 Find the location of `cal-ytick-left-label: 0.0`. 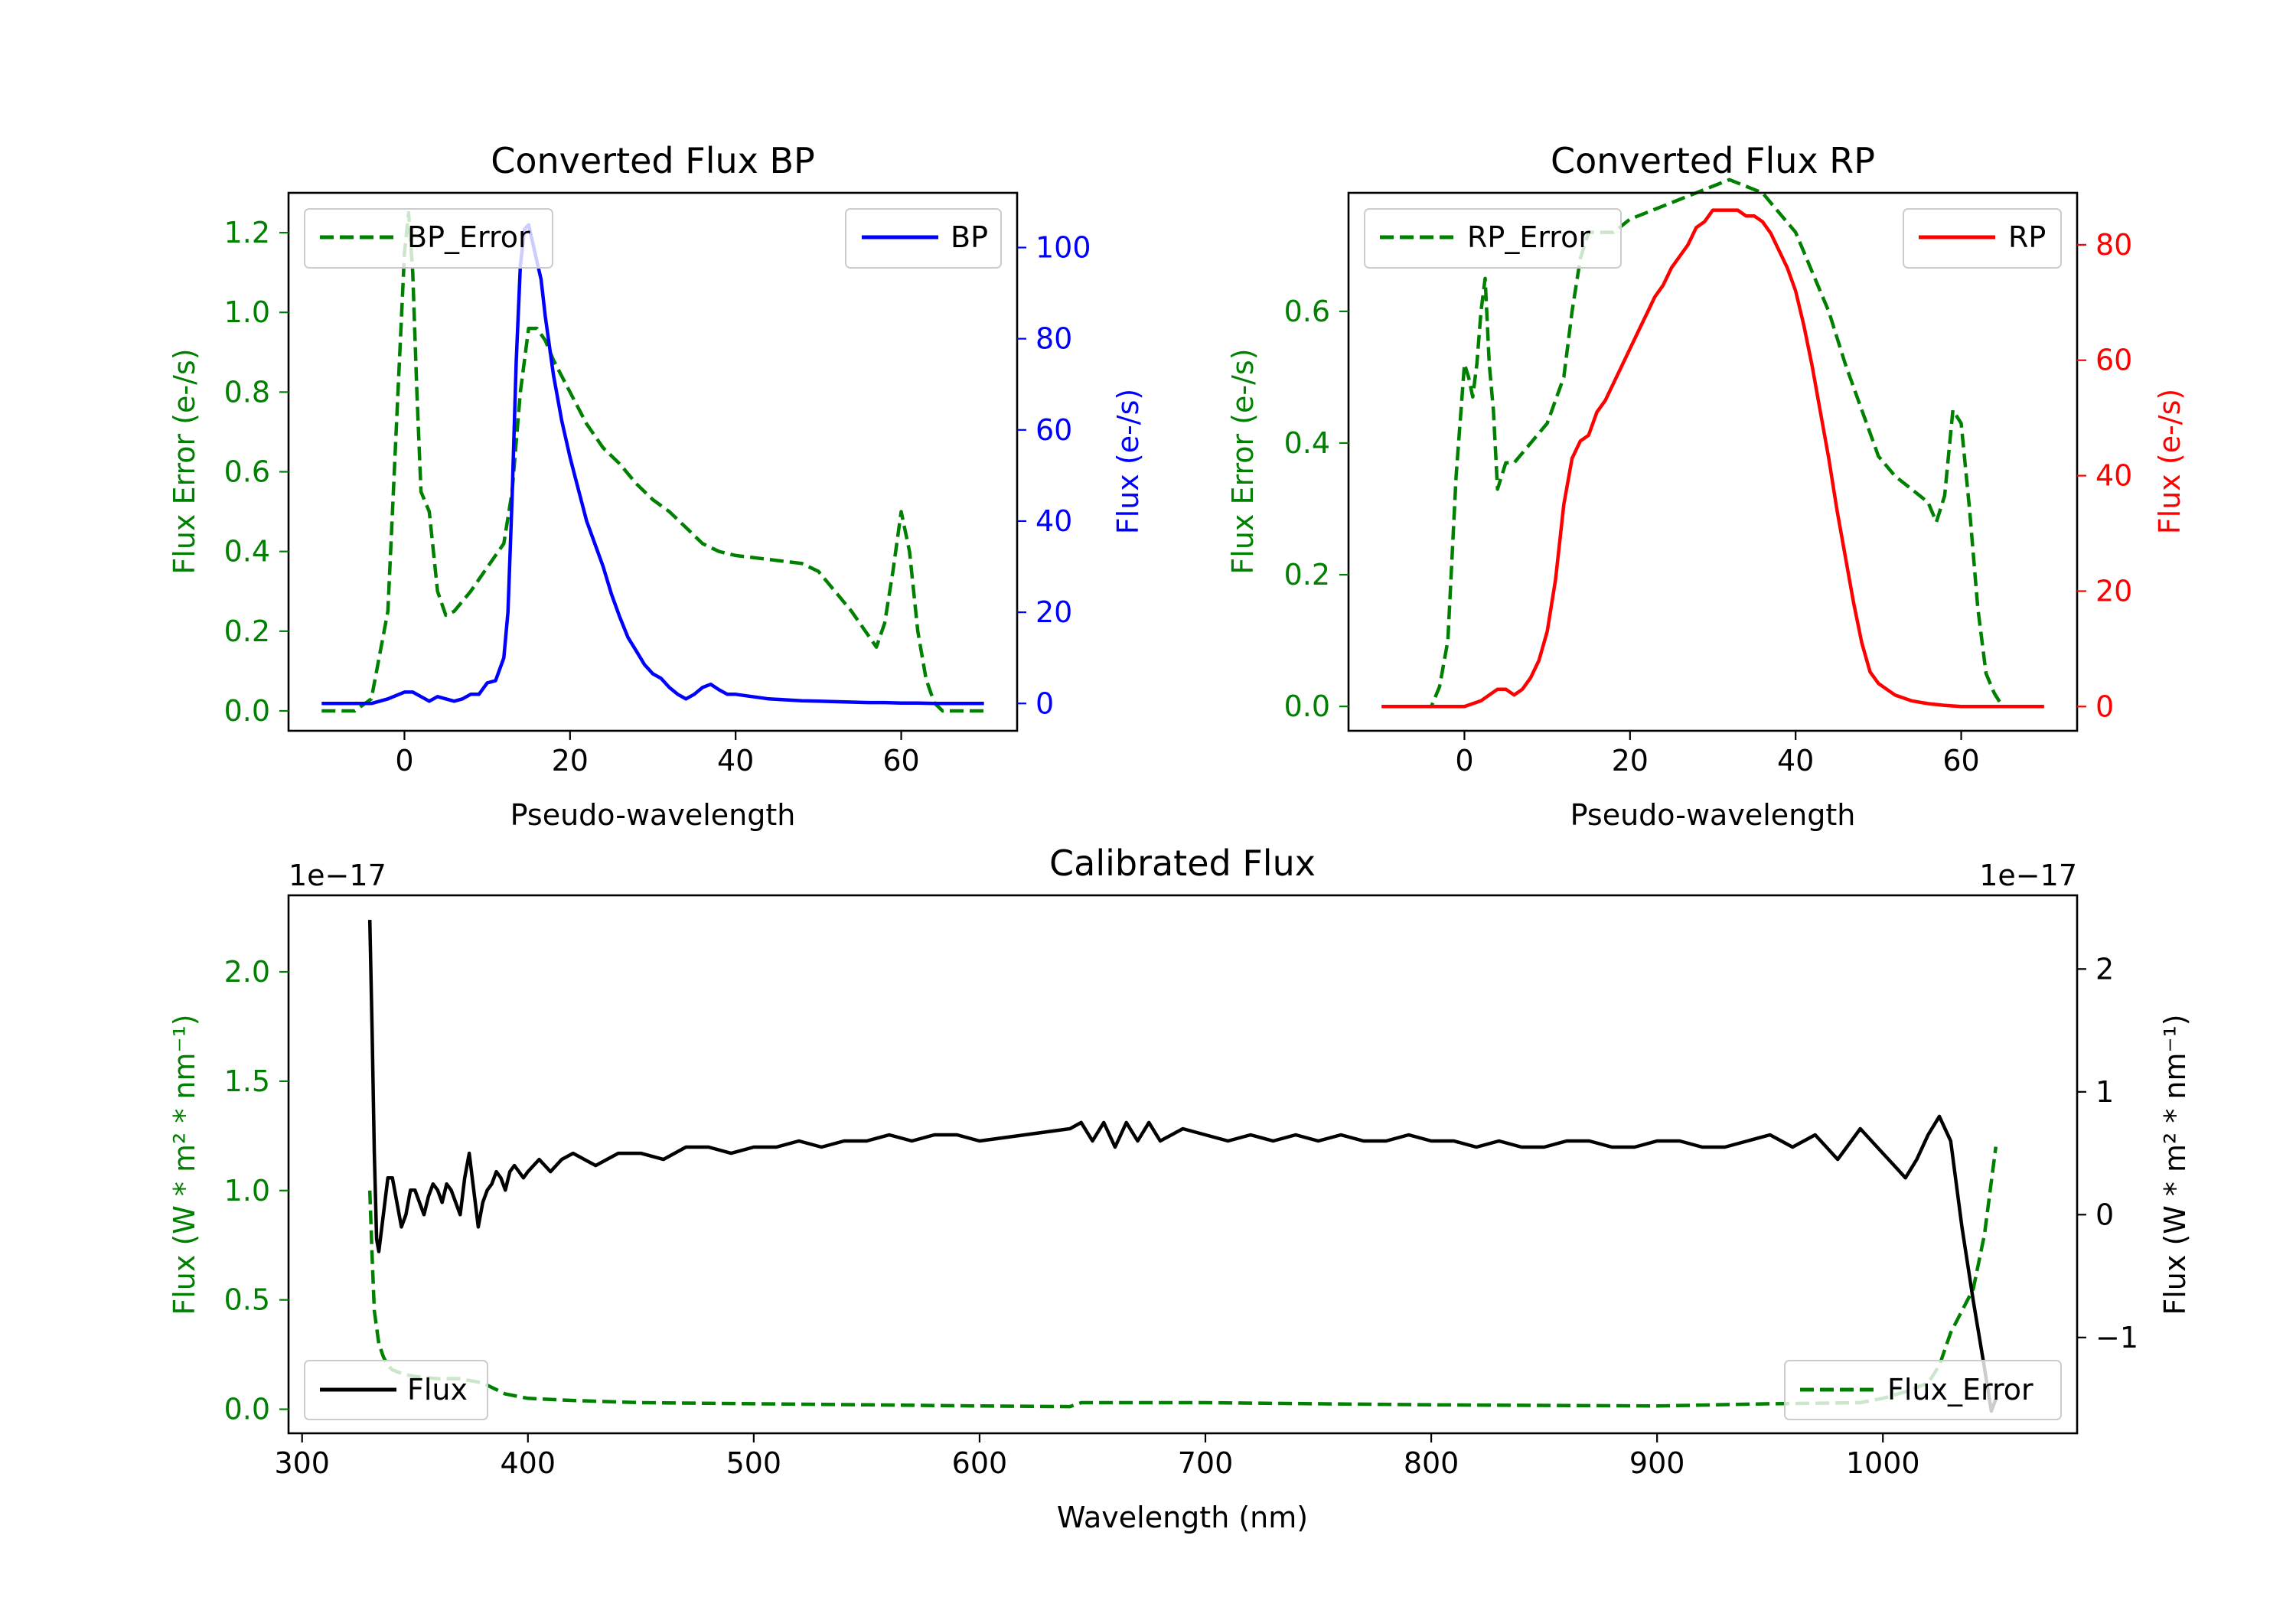

cal-ytick-left-label: 0.0 is located at coordinates (247, 1409).